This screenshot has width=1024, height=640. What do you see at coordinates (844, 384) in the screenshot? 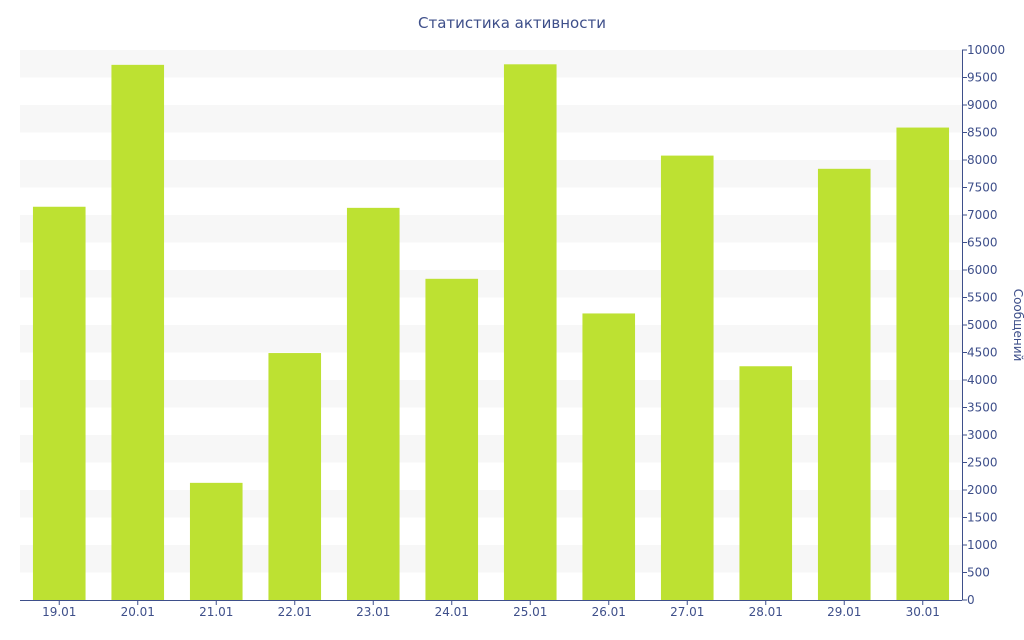
I see `bar-29.01` at bounding box center [844, 384].